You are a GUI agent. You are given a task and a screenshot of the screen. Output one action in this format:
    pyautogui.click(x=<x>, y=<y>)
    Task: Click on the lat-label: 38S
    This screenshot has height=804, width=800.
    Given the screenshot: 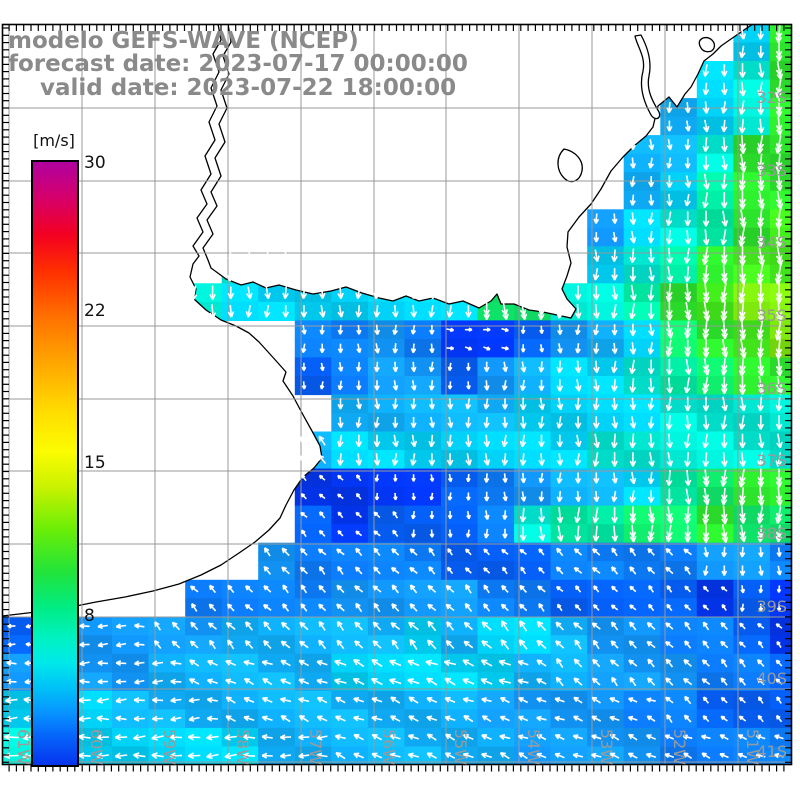 What is the action you would take?
    pyautogui.click(x=771, y=533)
    